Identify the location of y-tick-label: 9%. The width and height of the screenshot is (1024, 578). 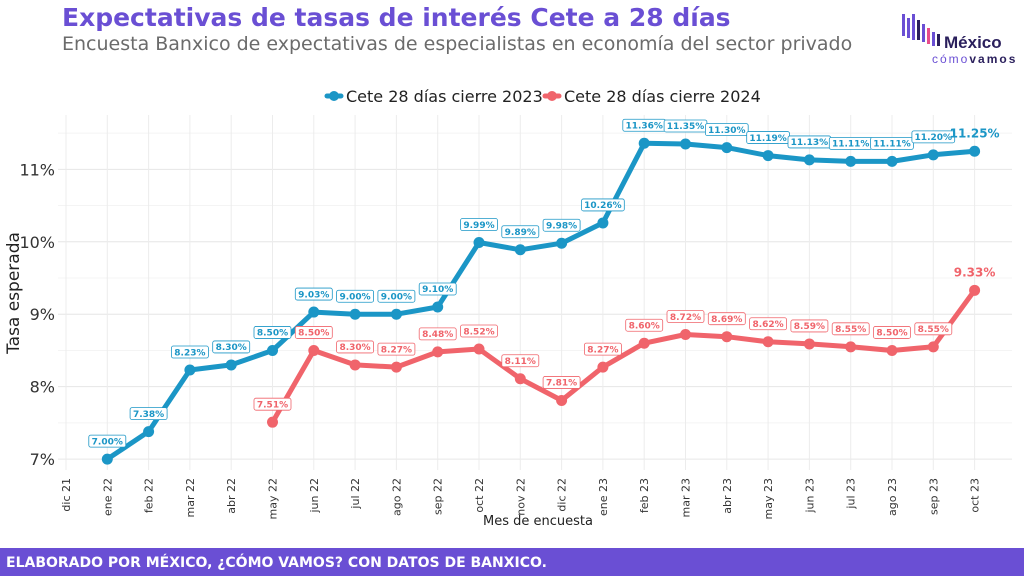
(42, 314).